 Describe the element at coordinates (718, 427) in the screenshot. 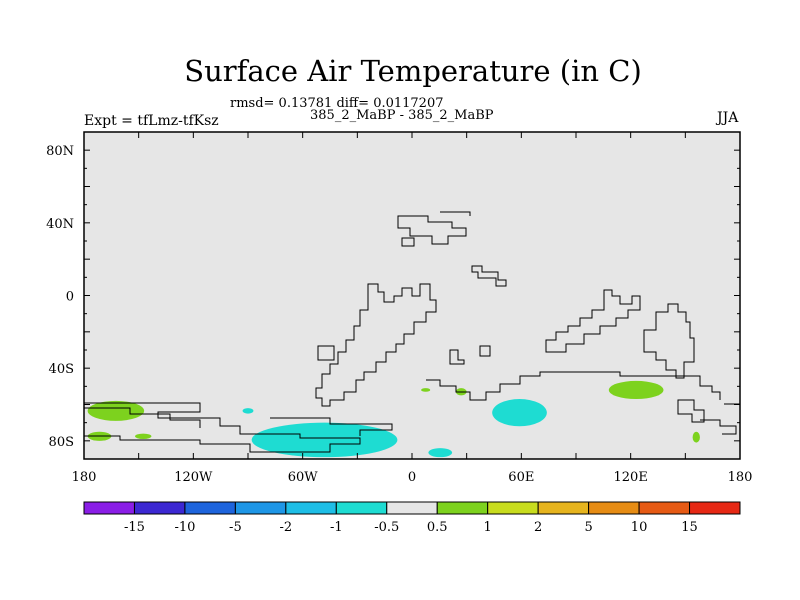

I see `coastline-antarctica-east` at that location.